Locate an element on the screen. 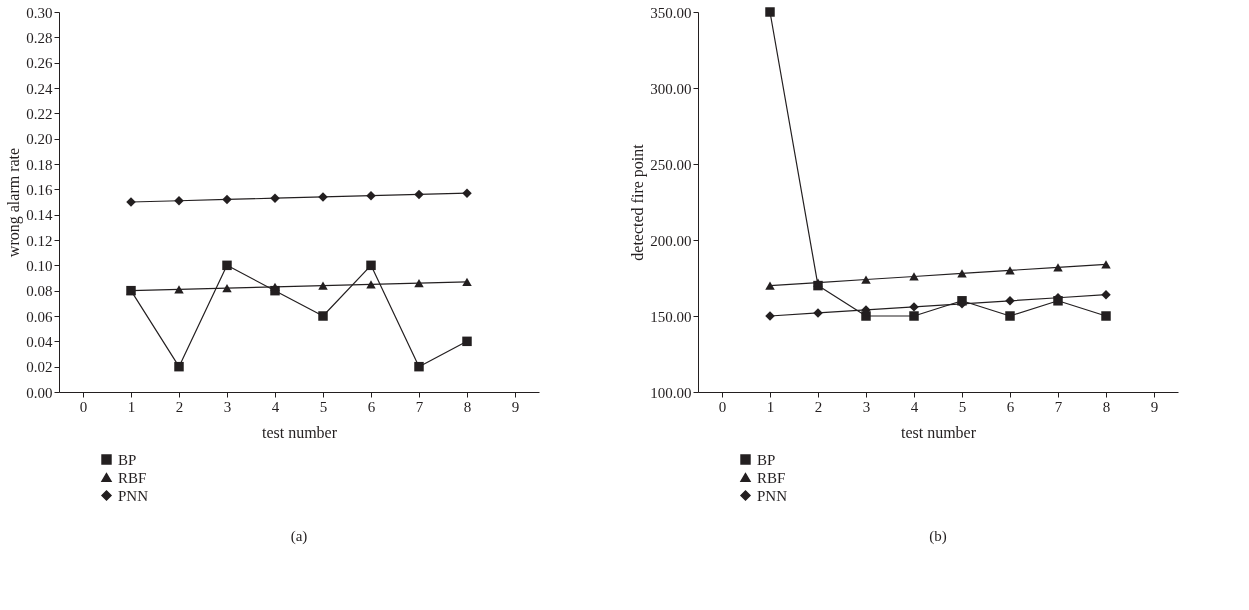 The height and width of the screenshot is (610, 1249). y-tick-label: 0.22 is located at coordinates (39, 113).